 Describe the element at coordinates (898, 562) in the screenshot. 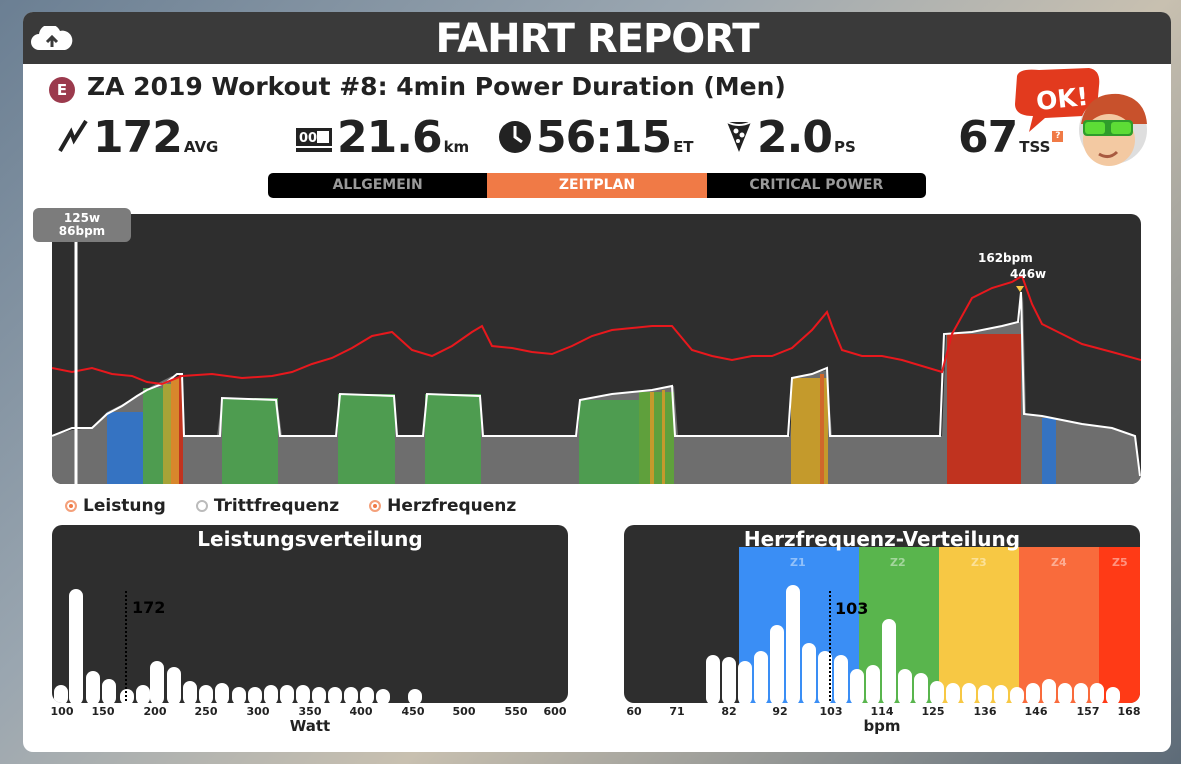

I see `zone-2-label: Z2` at that location.